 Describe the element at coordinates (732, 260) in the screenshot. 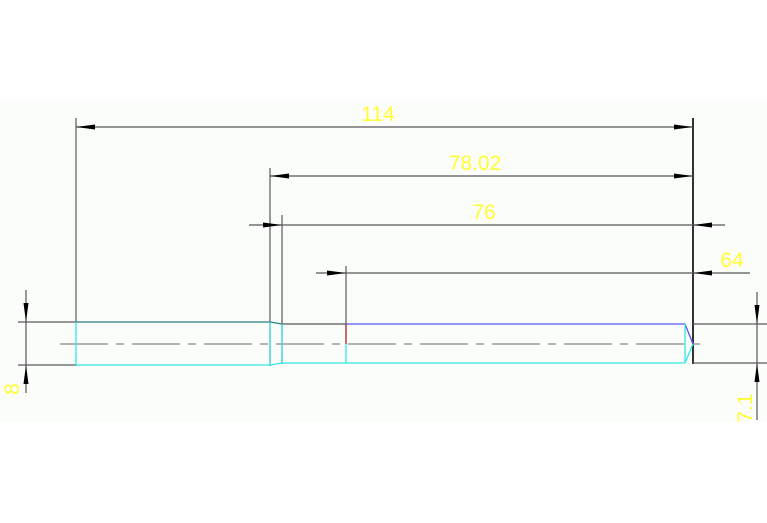

I see `dimension-text: 64` at that location.